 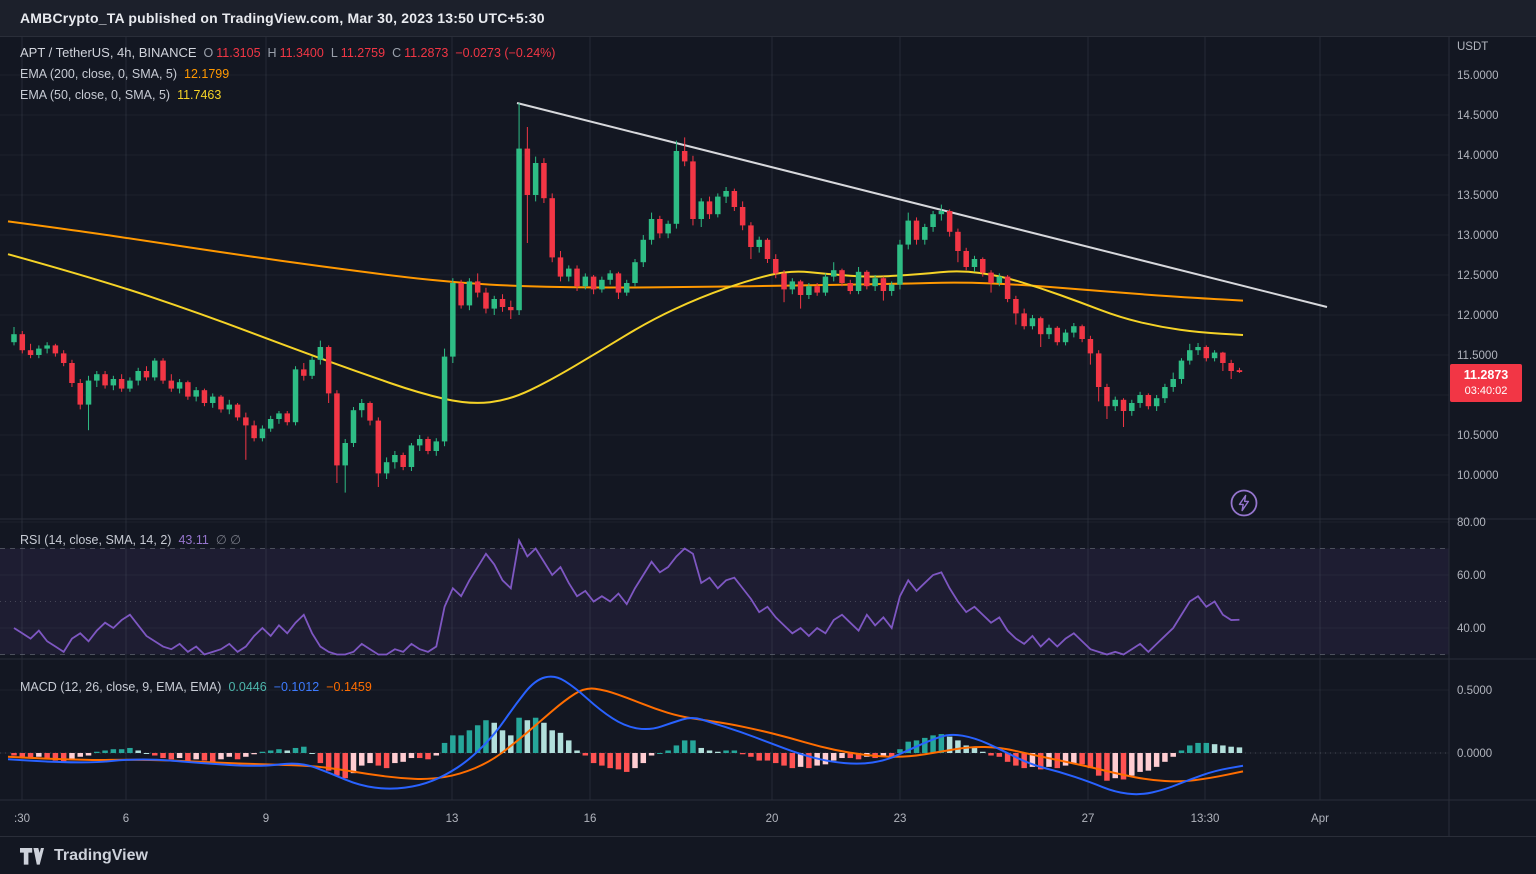 I want to click on price-tick-label: 10.5000, so click(x=1478, y=436).